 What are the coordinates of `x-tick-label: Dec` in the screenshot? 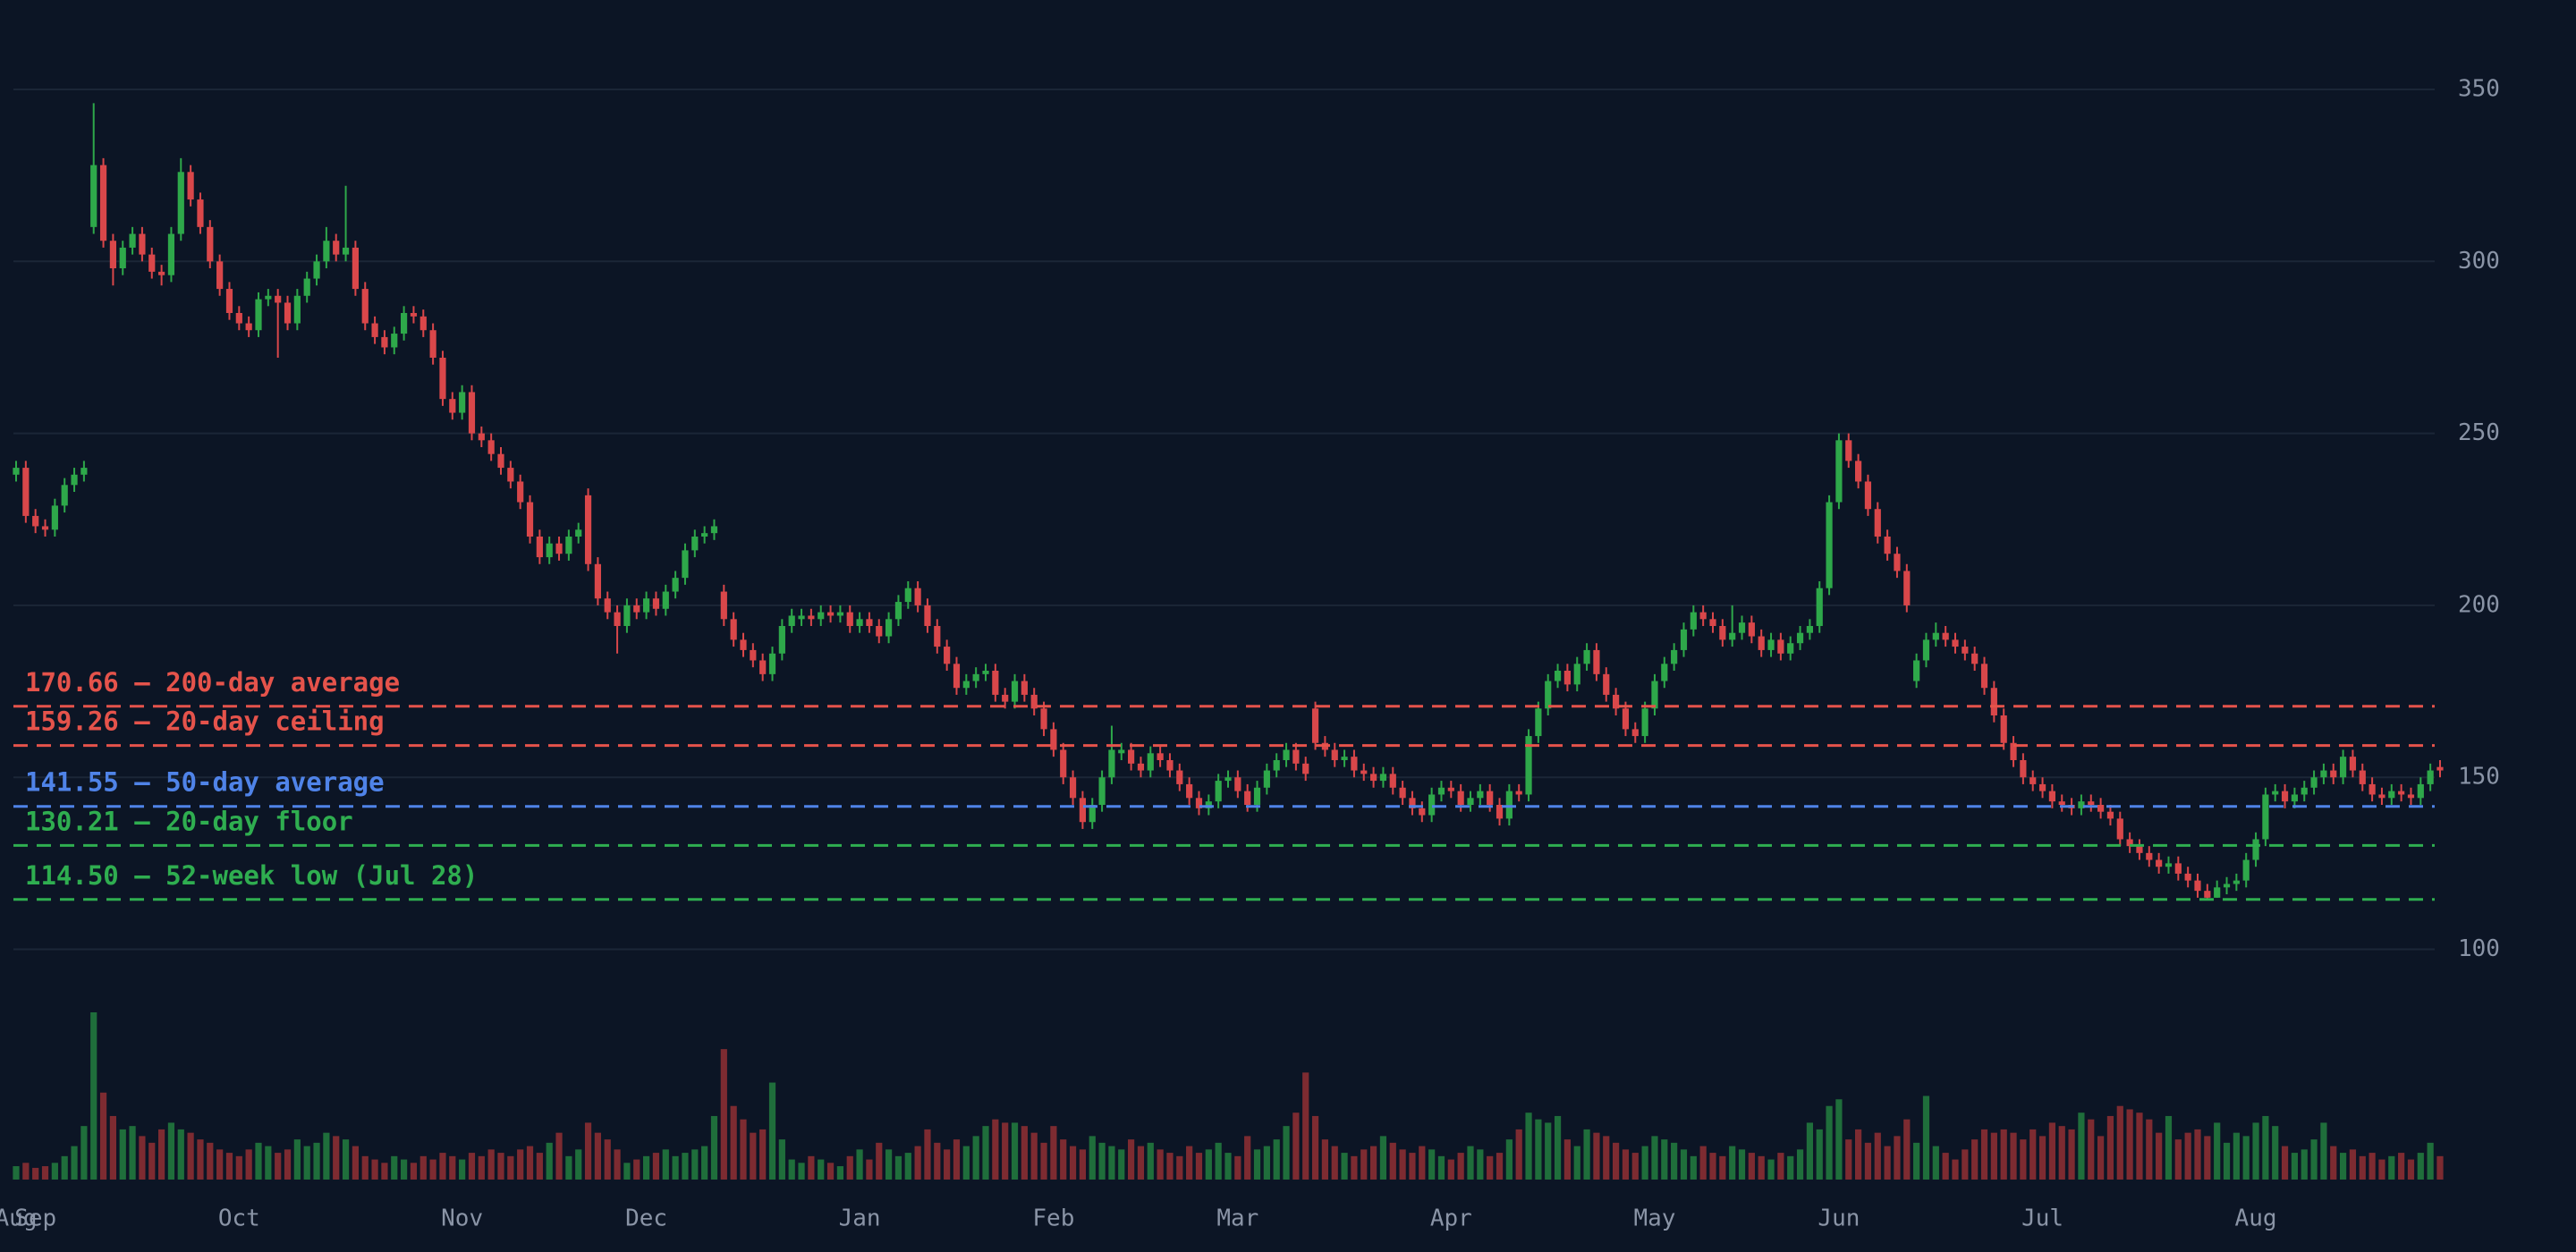 It's located at (646, 1218).